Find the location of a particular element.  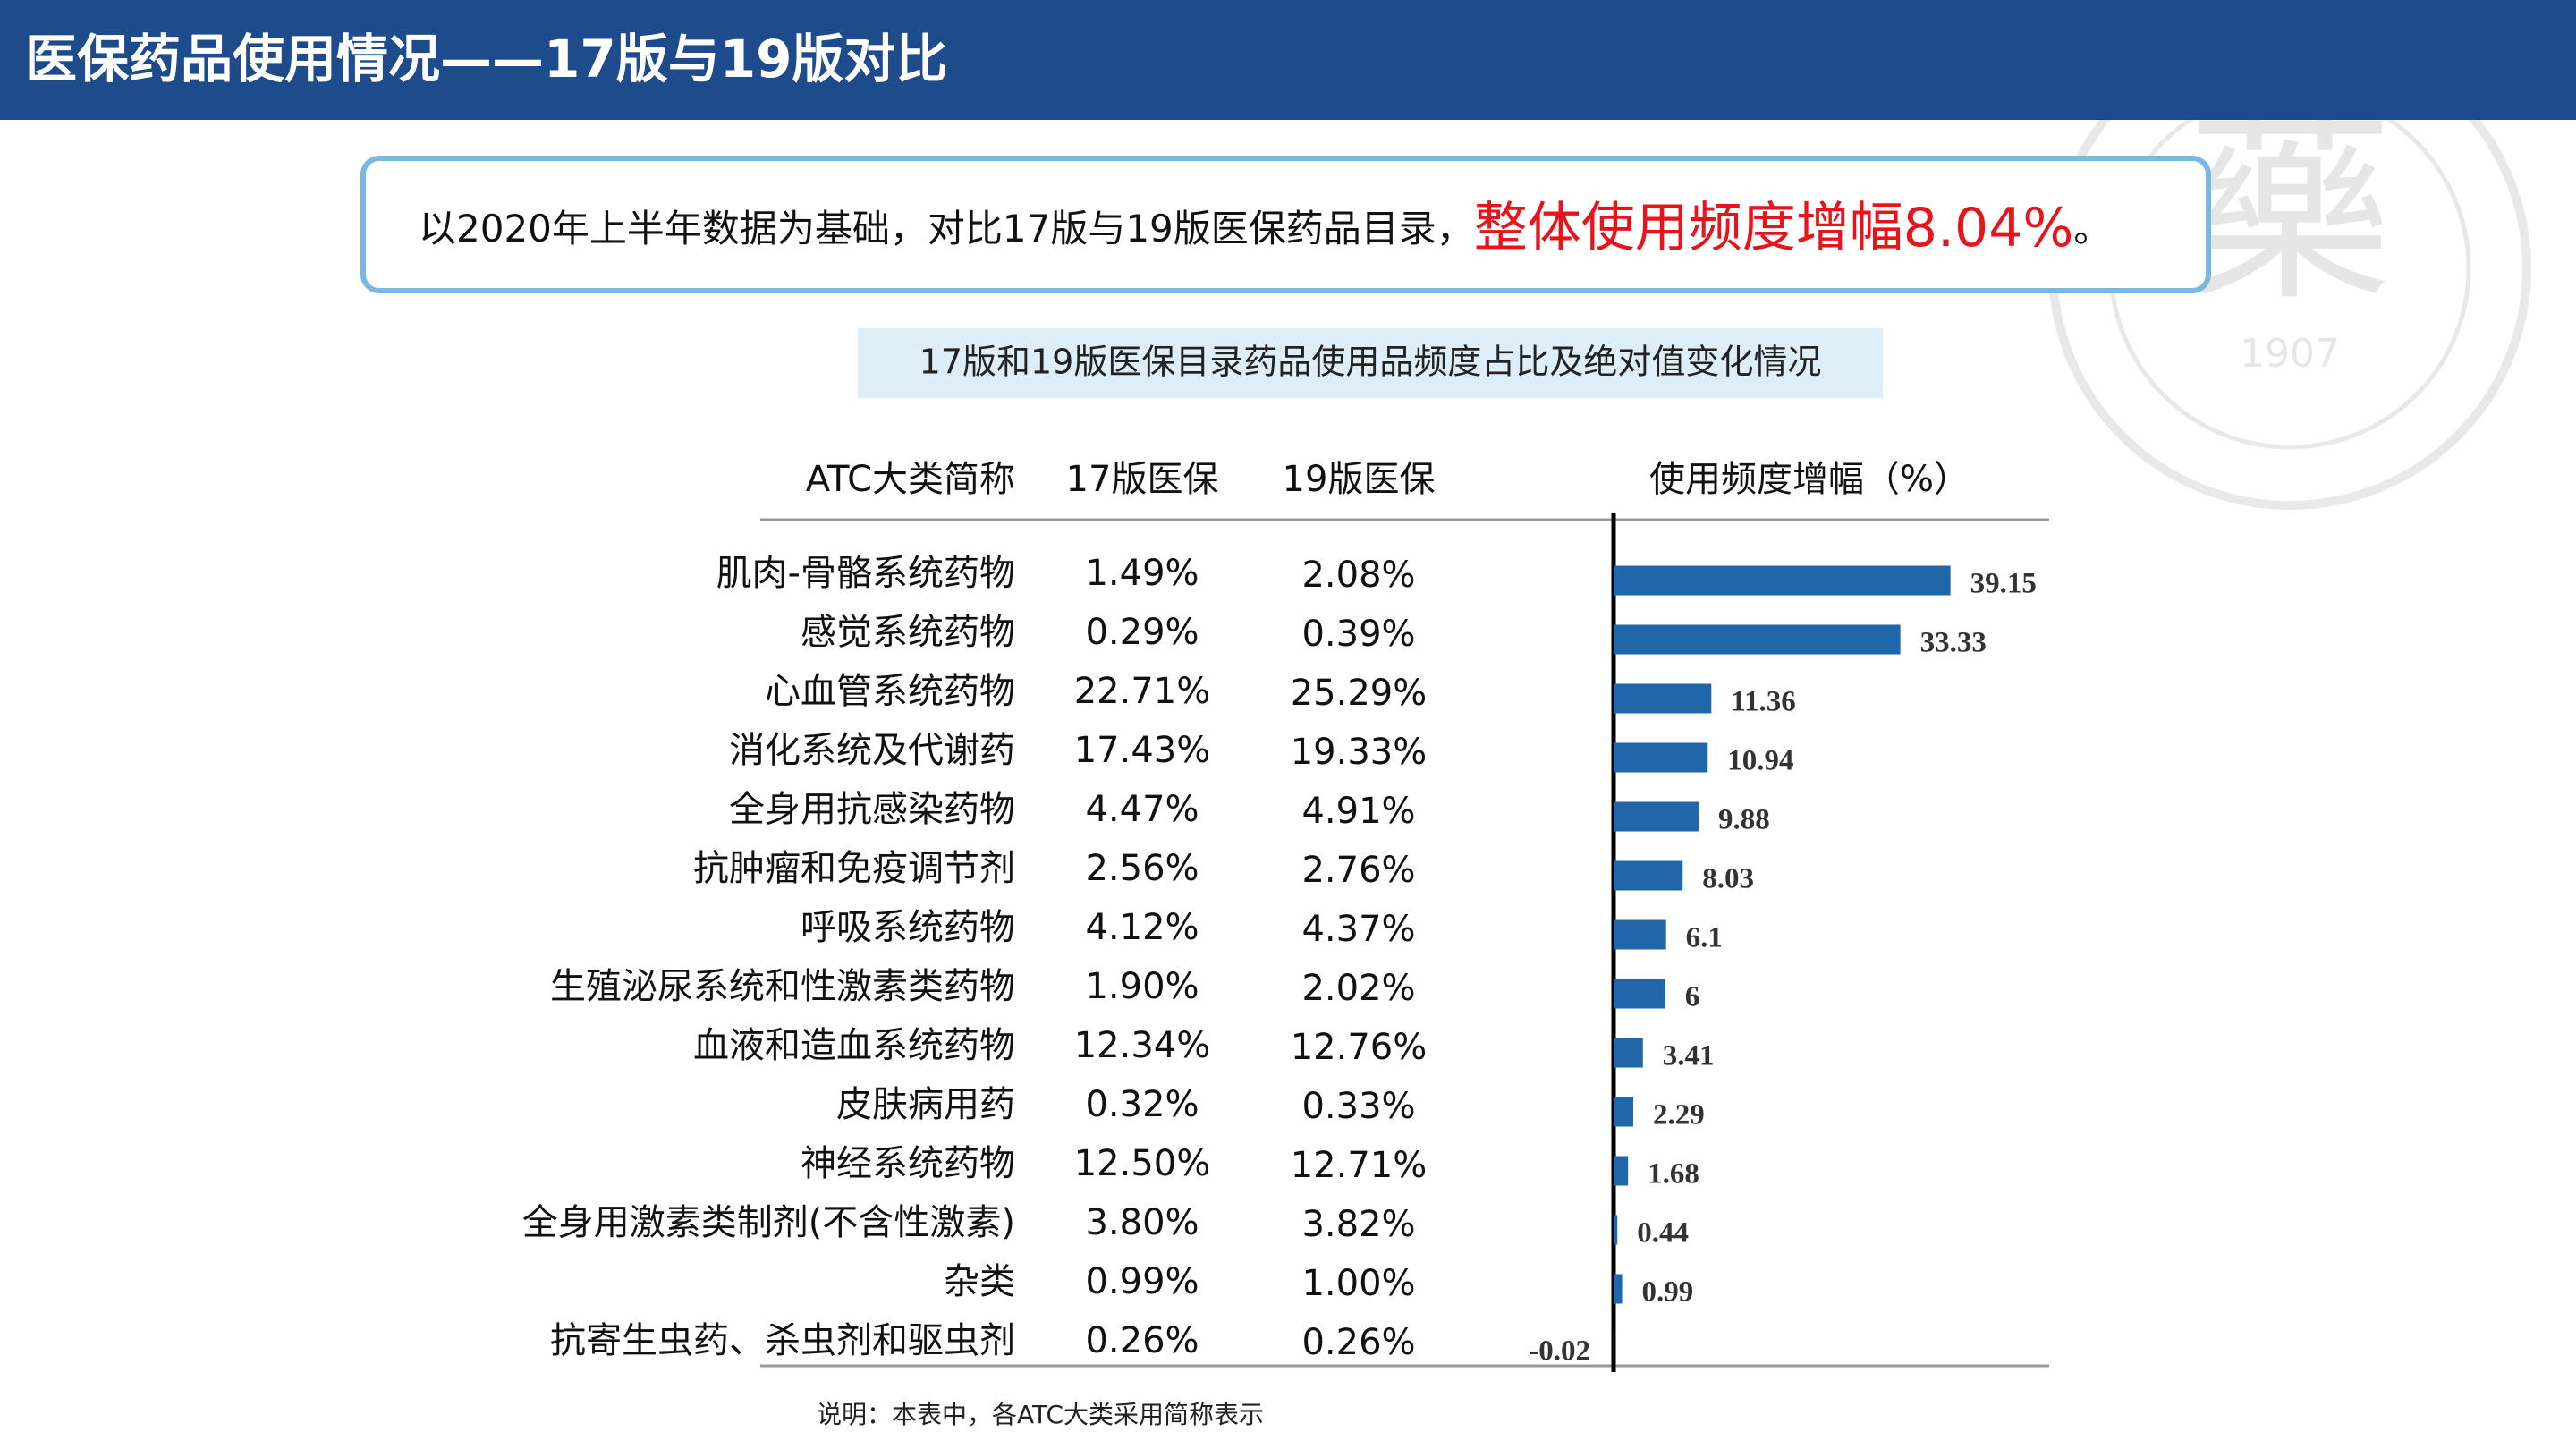

table-cell: 12.50% is located at coordinates (1142, 1163).